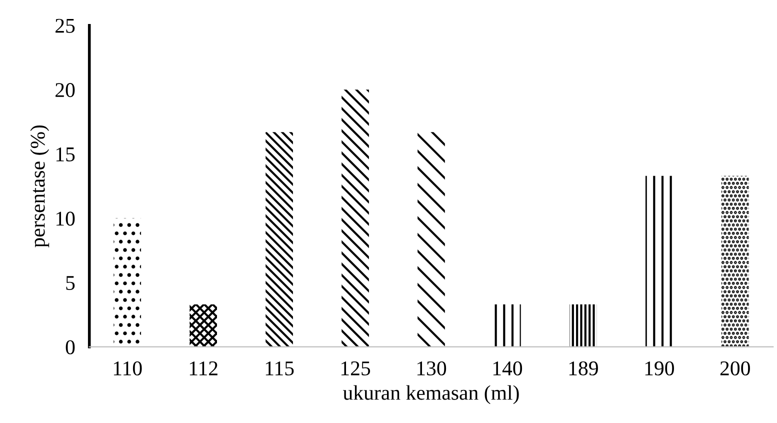  What do you see at coordinates (507, 368) in the screenshot?
I see `x-tick-label: 140` at bounding box center [507, 368].